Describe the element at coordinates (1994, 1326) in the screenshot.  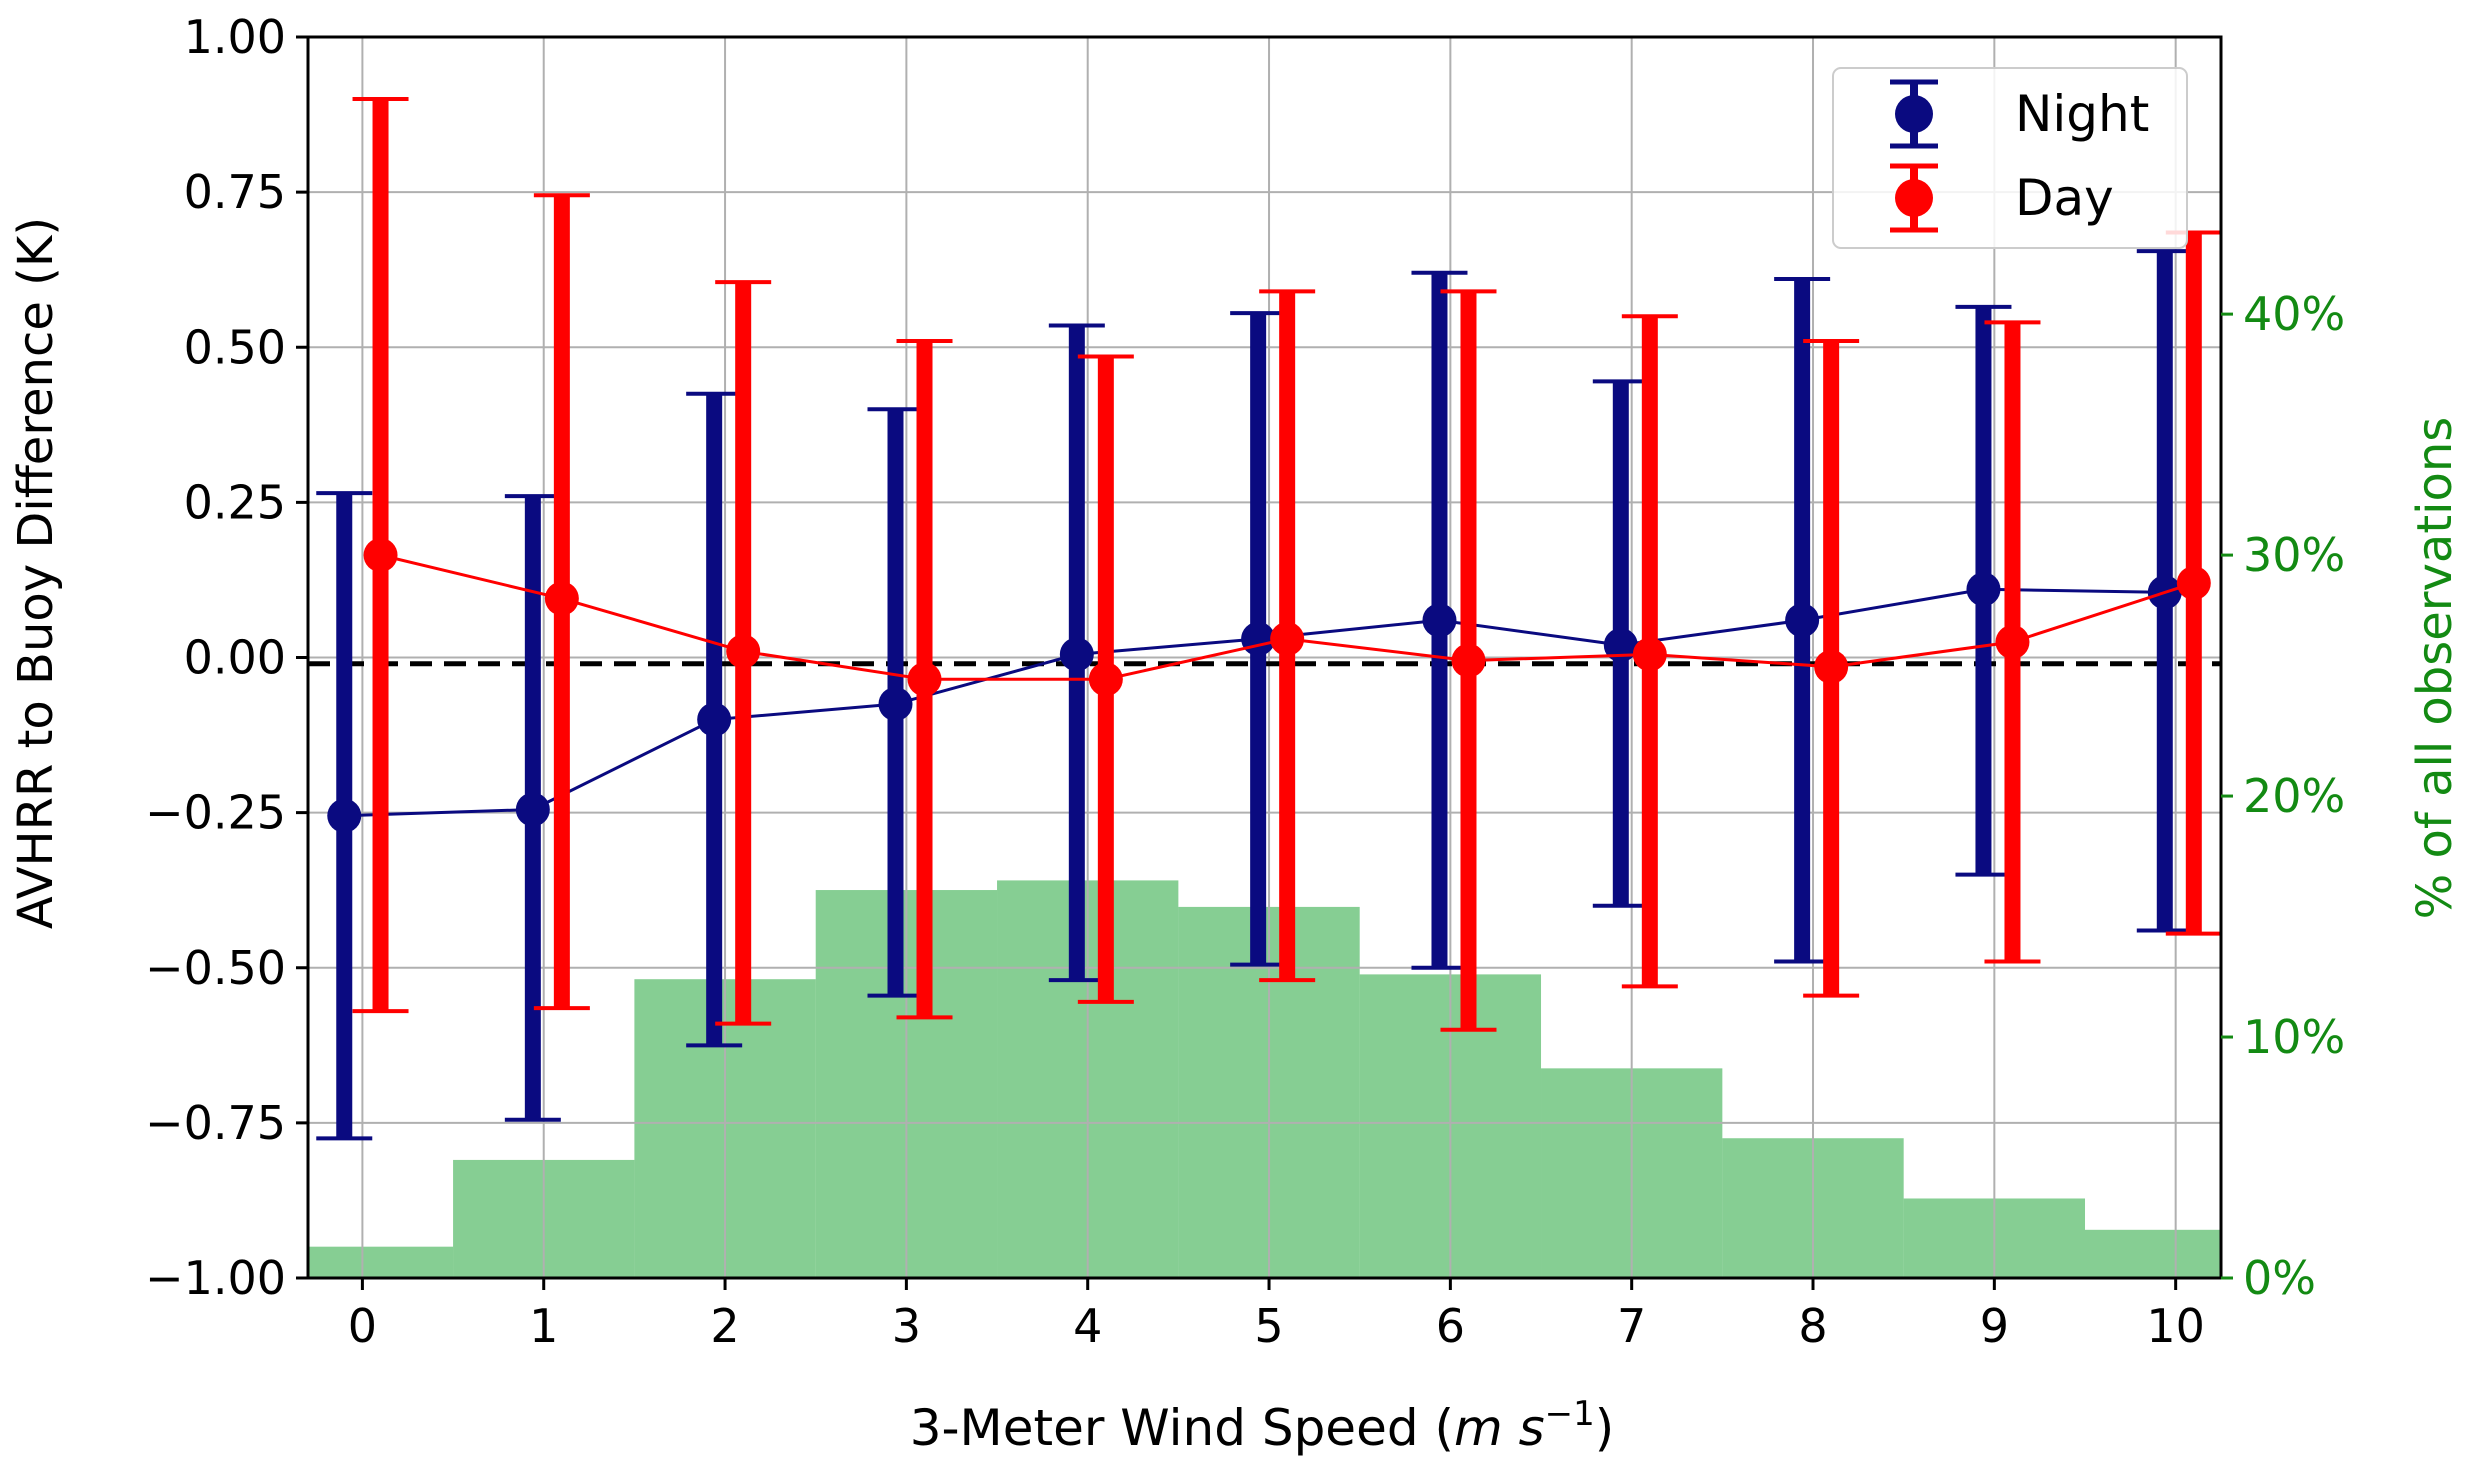
I see `x-tick-label: 9` at that location.